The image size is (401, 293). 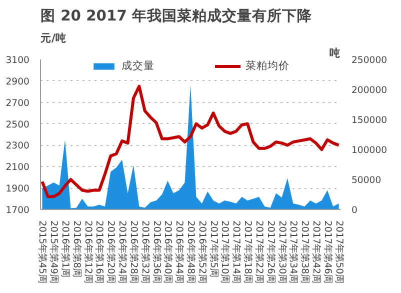 I want to click on x-tick-label: 2017年第50周, so click(x=338, y=252).